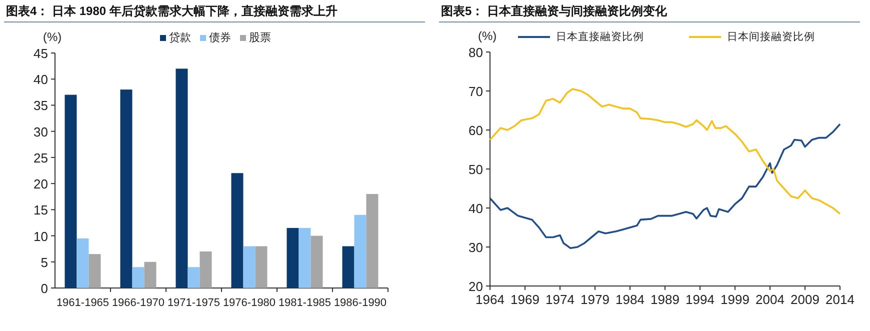 The width and height of the screenshot is (870, 331). Describe the element at coordinates (41, 210) in the screenshot. I see `y-tick-label: 15` at that location.